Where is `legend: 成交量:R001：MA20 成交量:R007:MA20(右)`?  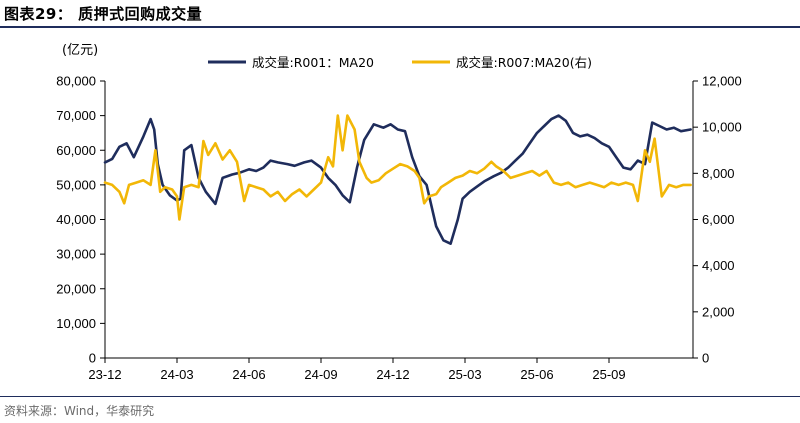
legend: 成交量:R001：MA20 成交量:R007:MA20(右) is located at coordinates (400, 62).